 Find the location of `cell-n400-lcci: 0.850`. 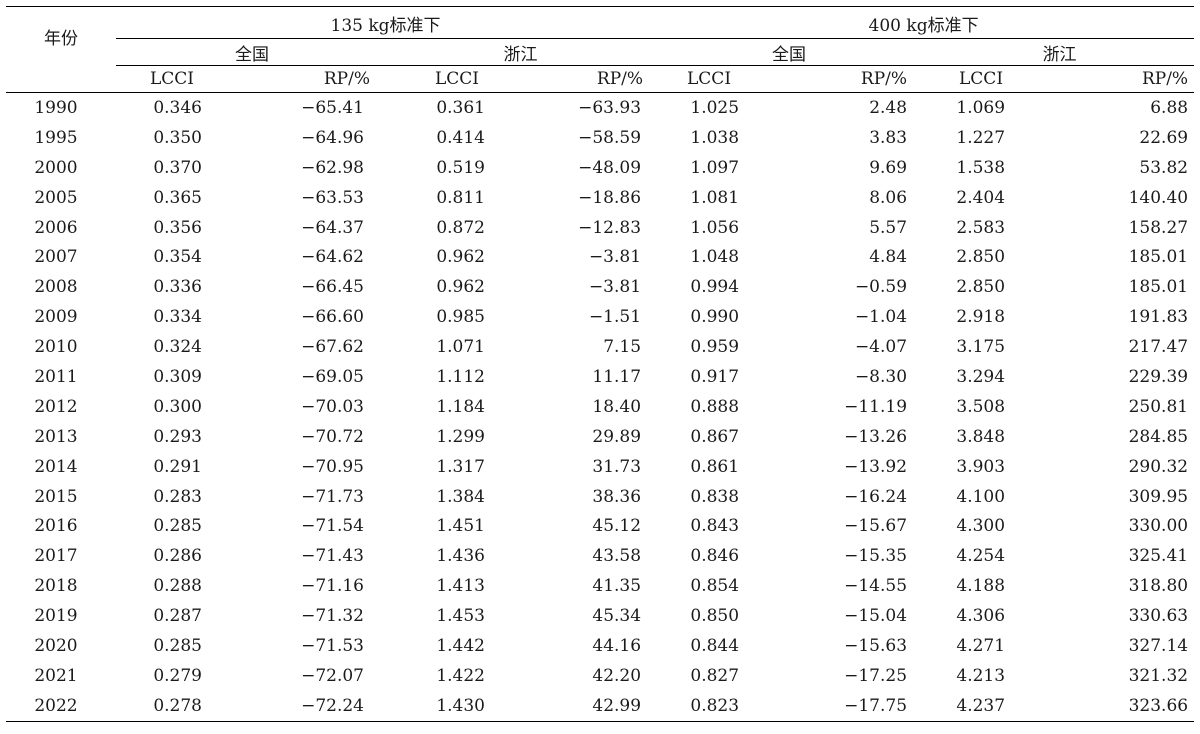

cell-n400-lcci: 0.850 is located at coordinates (715, 616).